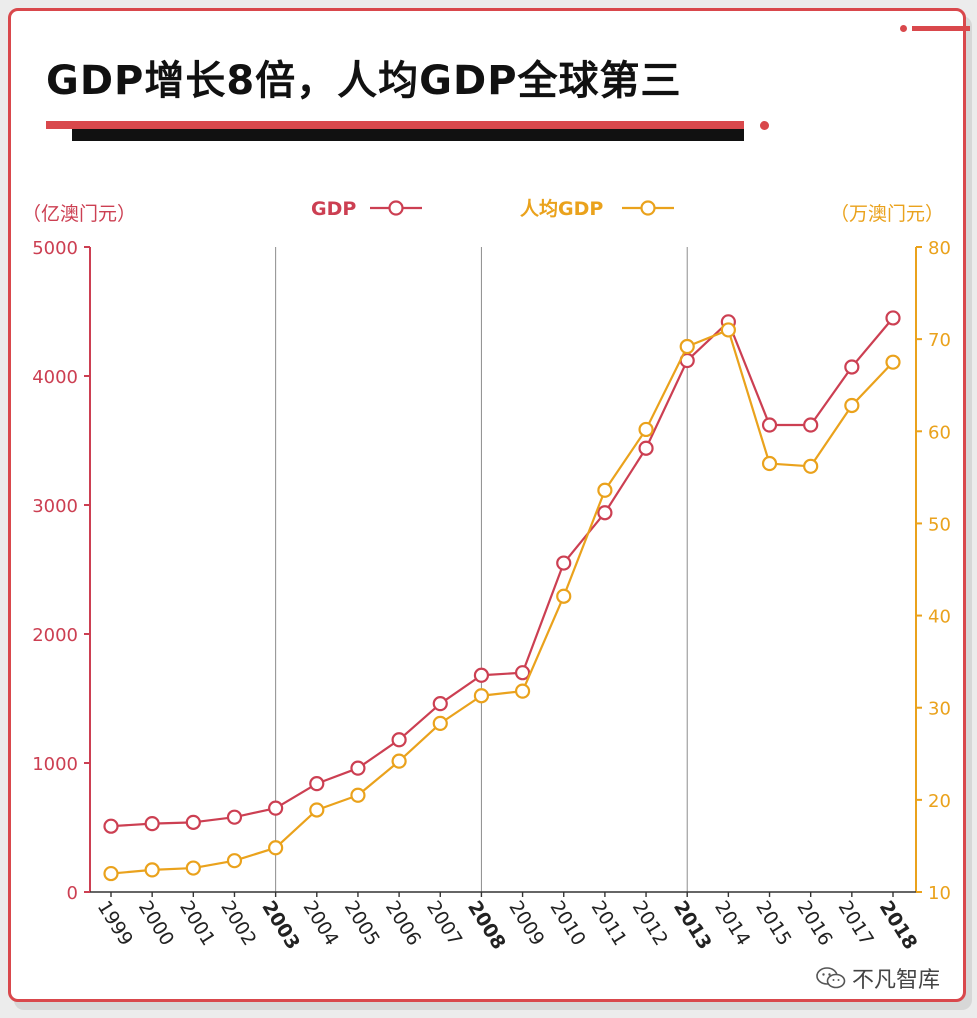 This screenshot has width=977, height=1018. Describe the element at coordinates (564, 563) in the screenshot. I see `point-gdp-2010` at that location.